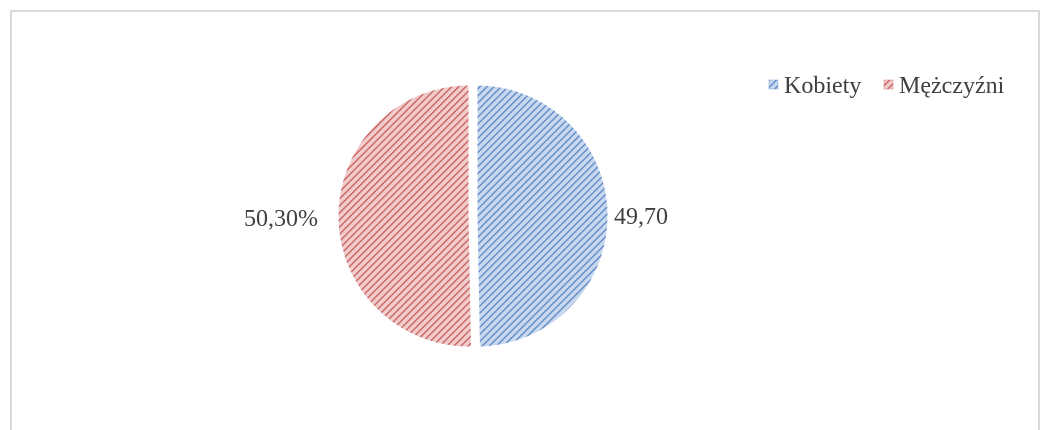 The height and width of the screenshot is (430, 1042). I want to click on legend-swatch-kobiety, so click(773, 84).